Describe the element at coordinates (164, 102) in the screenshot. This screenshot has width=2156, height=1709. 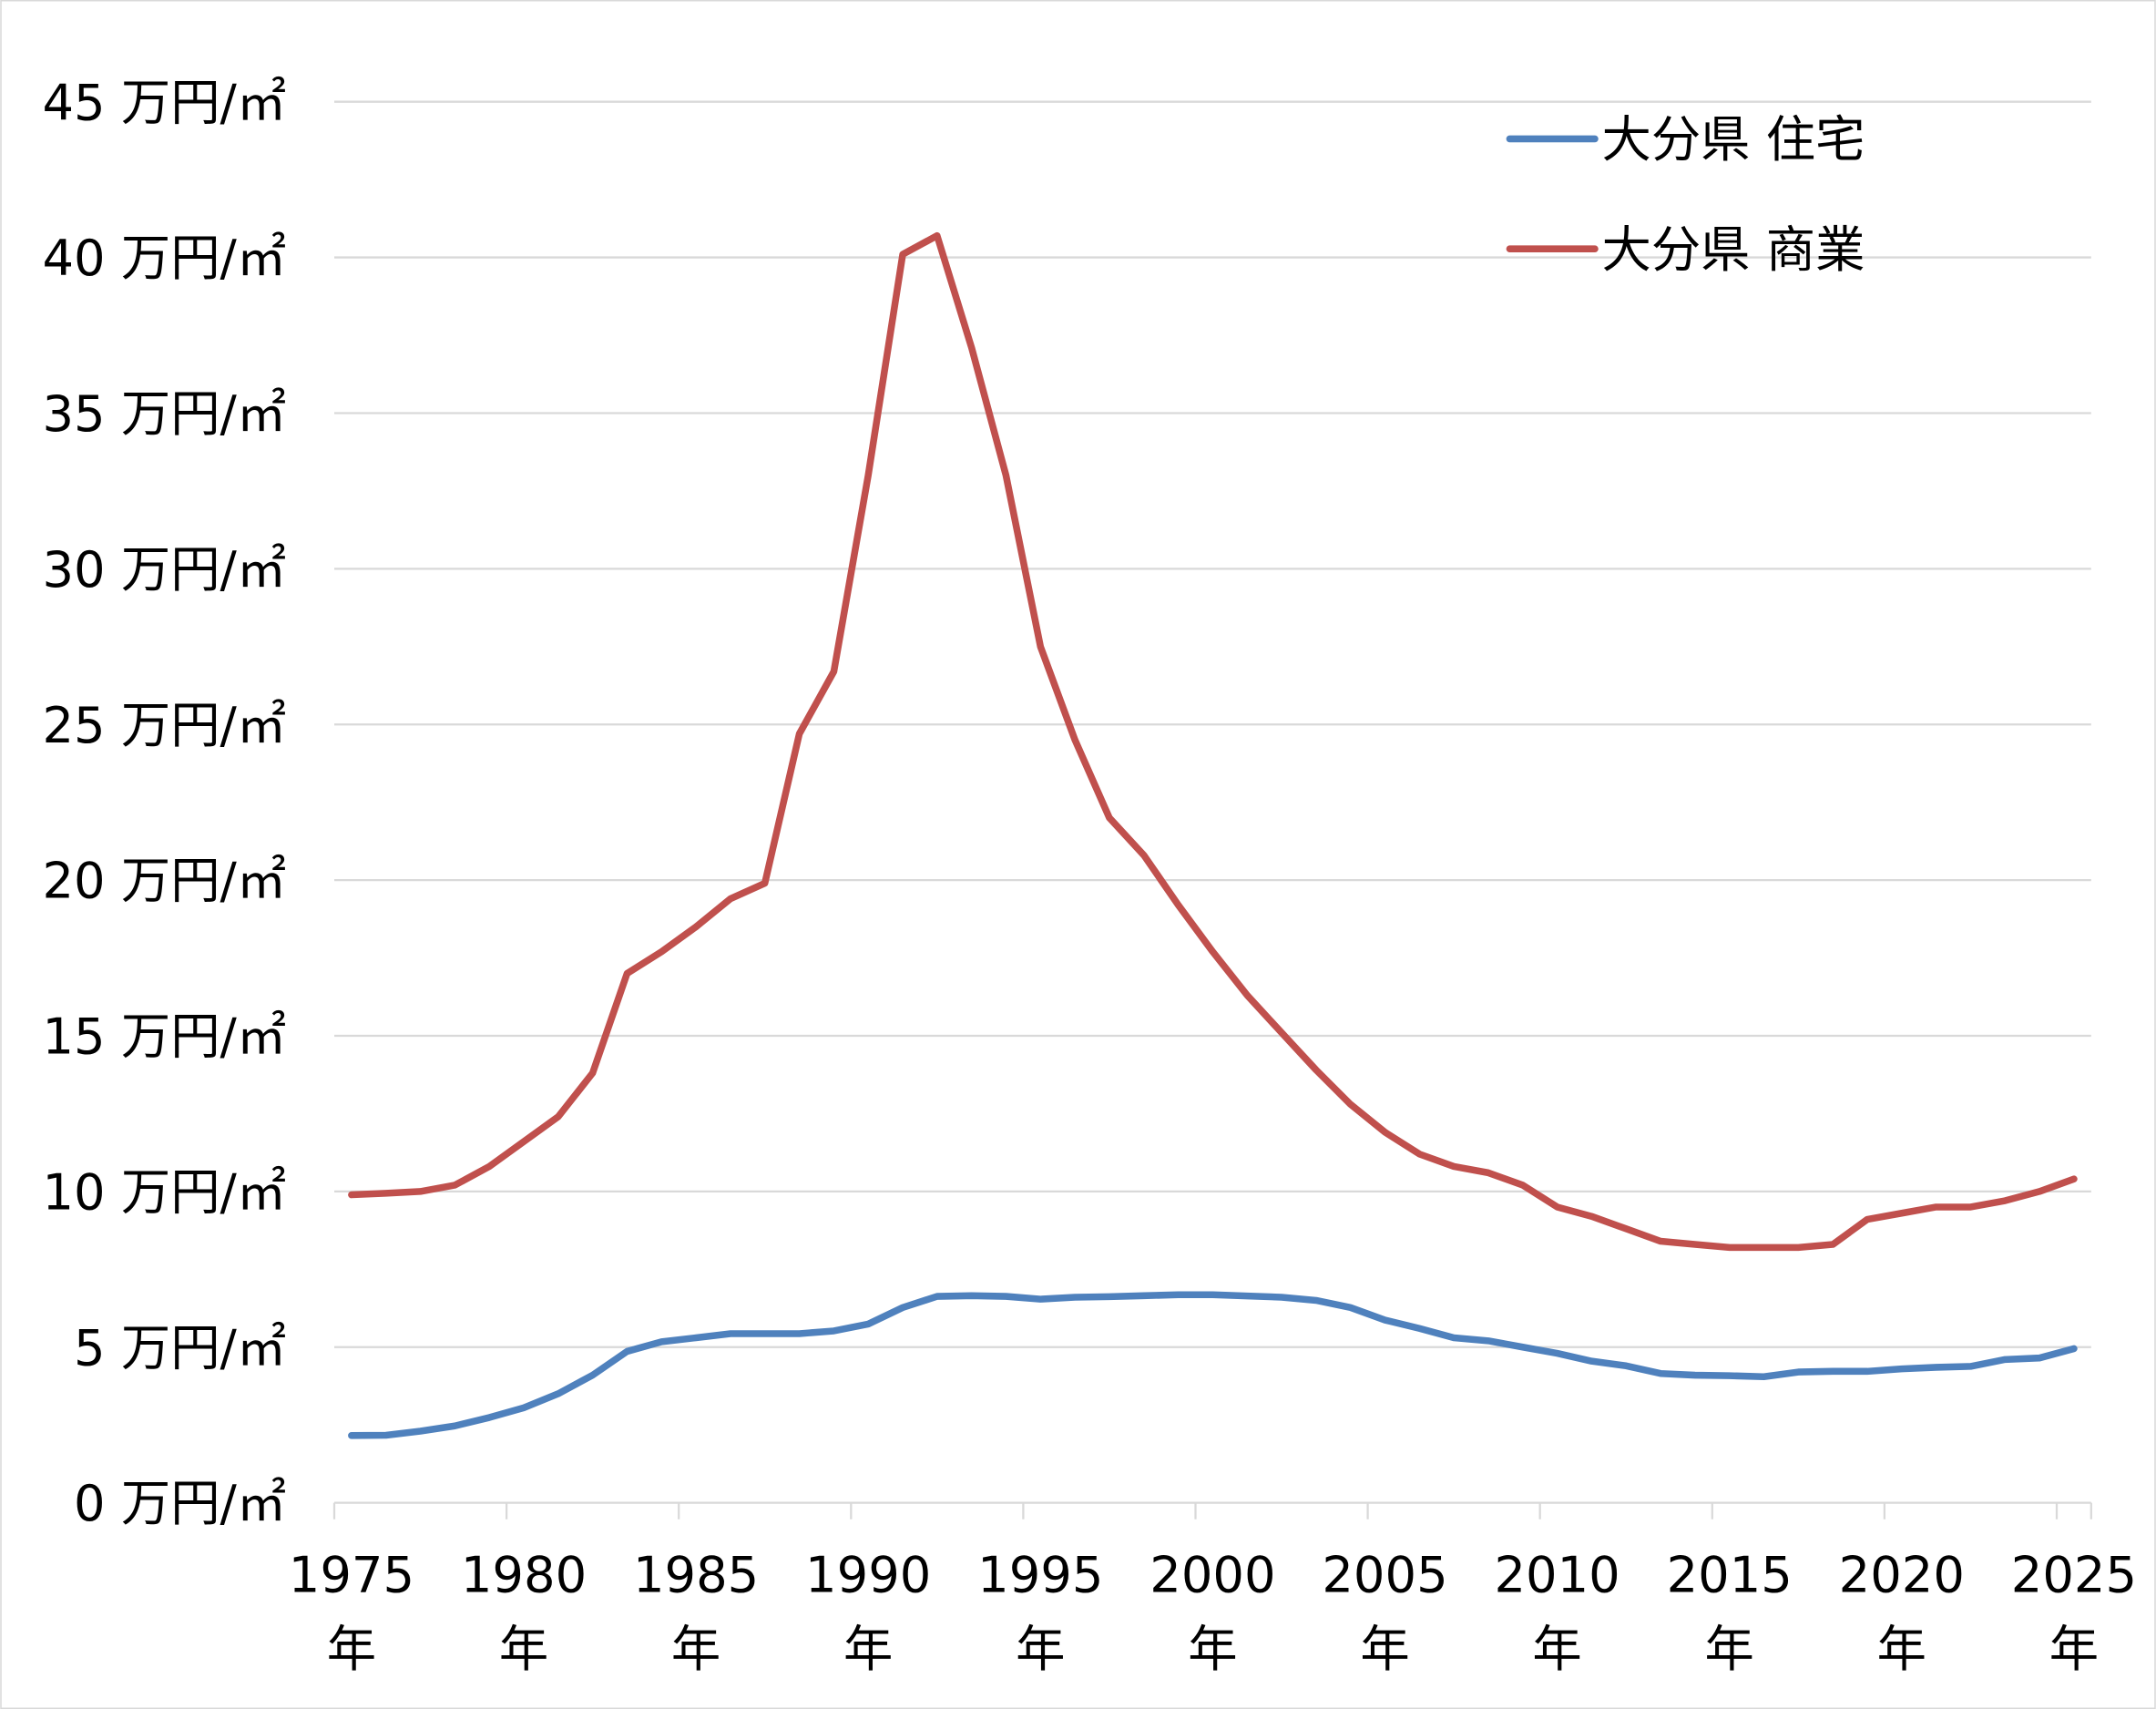
I see `y-tick-label: 45 万円/㎡` at that location.